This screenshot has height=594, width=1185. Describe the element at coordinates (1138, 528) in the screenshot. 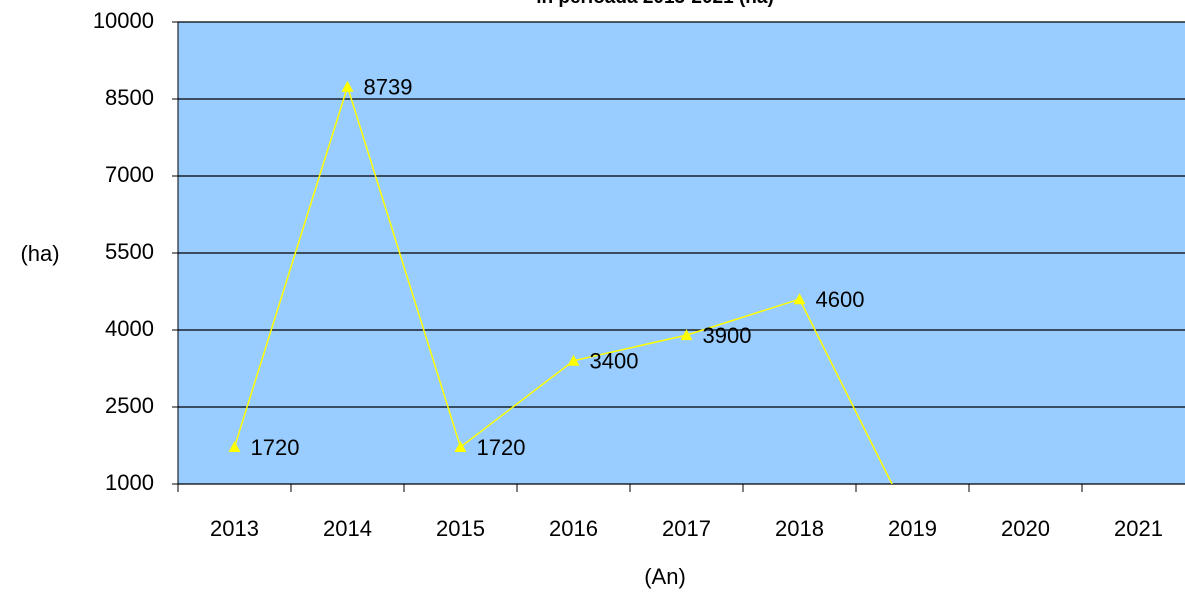

I see `x-tick-label: 2021` at that location.